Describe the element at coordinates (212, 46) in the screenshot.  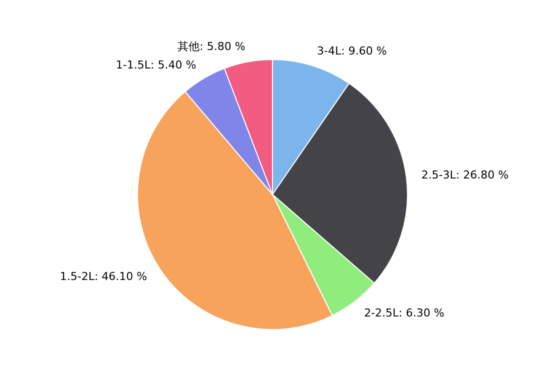
I see `slice-label: 其他: 5.80 %` at that location.